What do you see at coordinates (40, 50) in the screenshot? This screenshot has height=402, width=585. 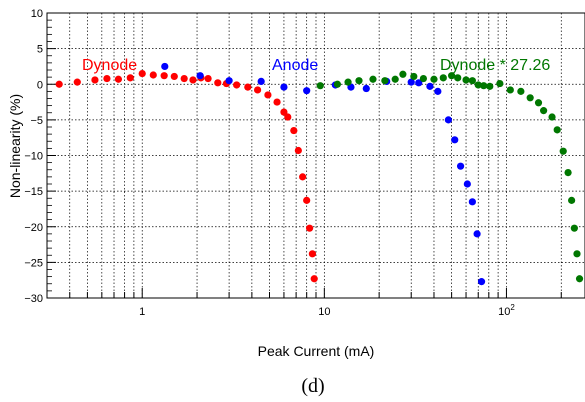 I see `y-tick-label: 5` at bounding box center [40, 50].